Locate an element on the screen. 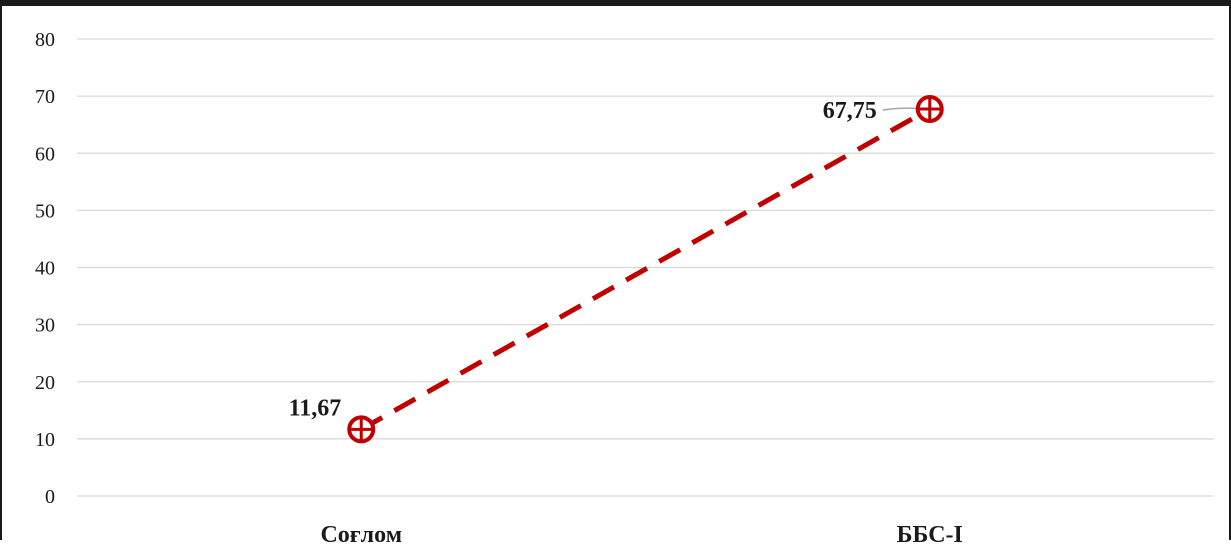  x-category-label: ББС-I is located at coordinates (930, 534).